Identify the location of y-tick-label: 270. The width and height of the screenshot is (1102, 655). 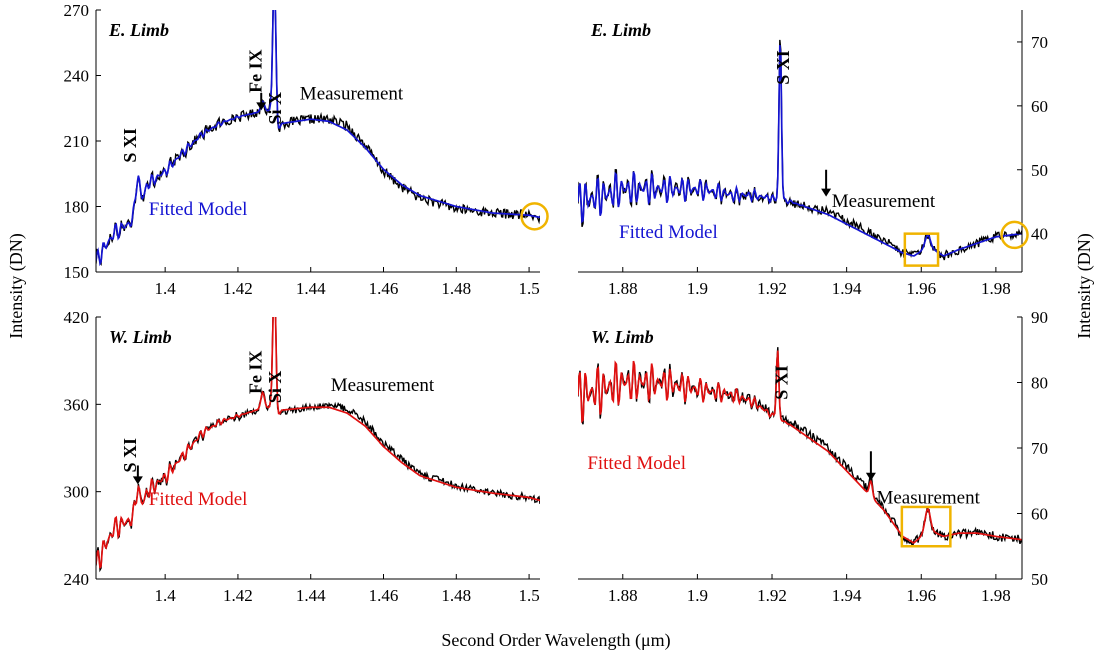
(77, 10).